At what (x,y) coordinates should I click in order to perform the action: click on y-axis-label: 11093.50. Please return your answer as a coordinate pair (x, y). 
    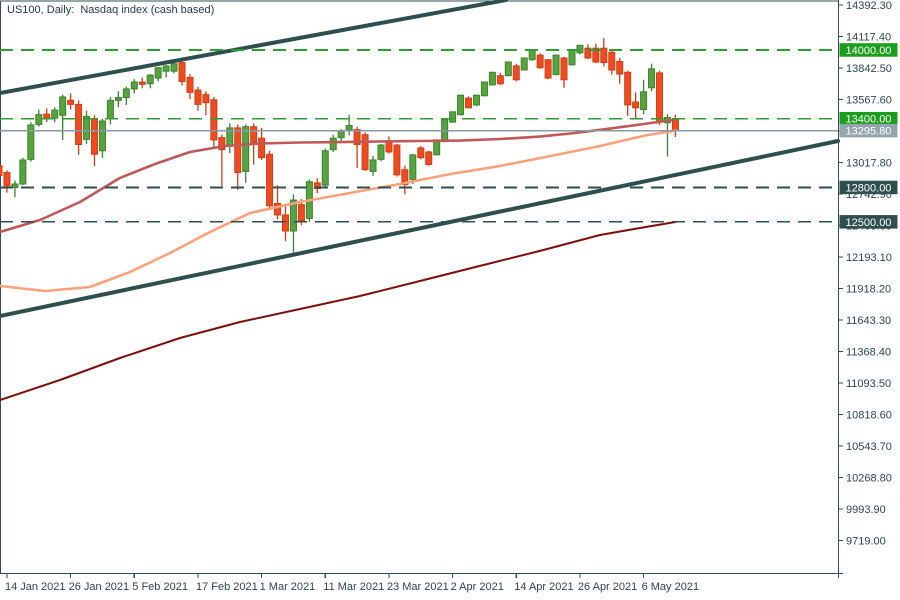
    Looking at the image, I should click on (868, 384).